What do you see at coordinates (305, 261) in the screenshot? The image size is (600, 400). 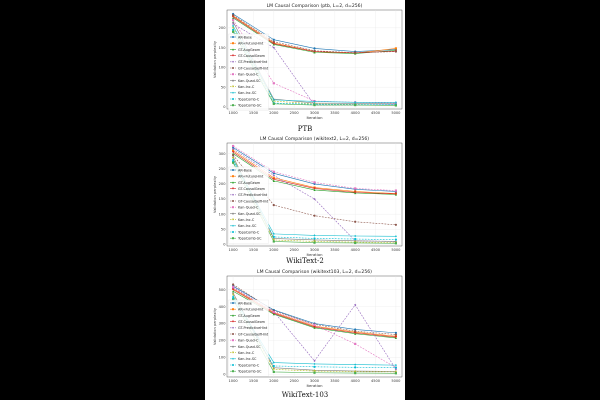 I see `figure-caption: WikiText-2` at bounding box center [305, 261].